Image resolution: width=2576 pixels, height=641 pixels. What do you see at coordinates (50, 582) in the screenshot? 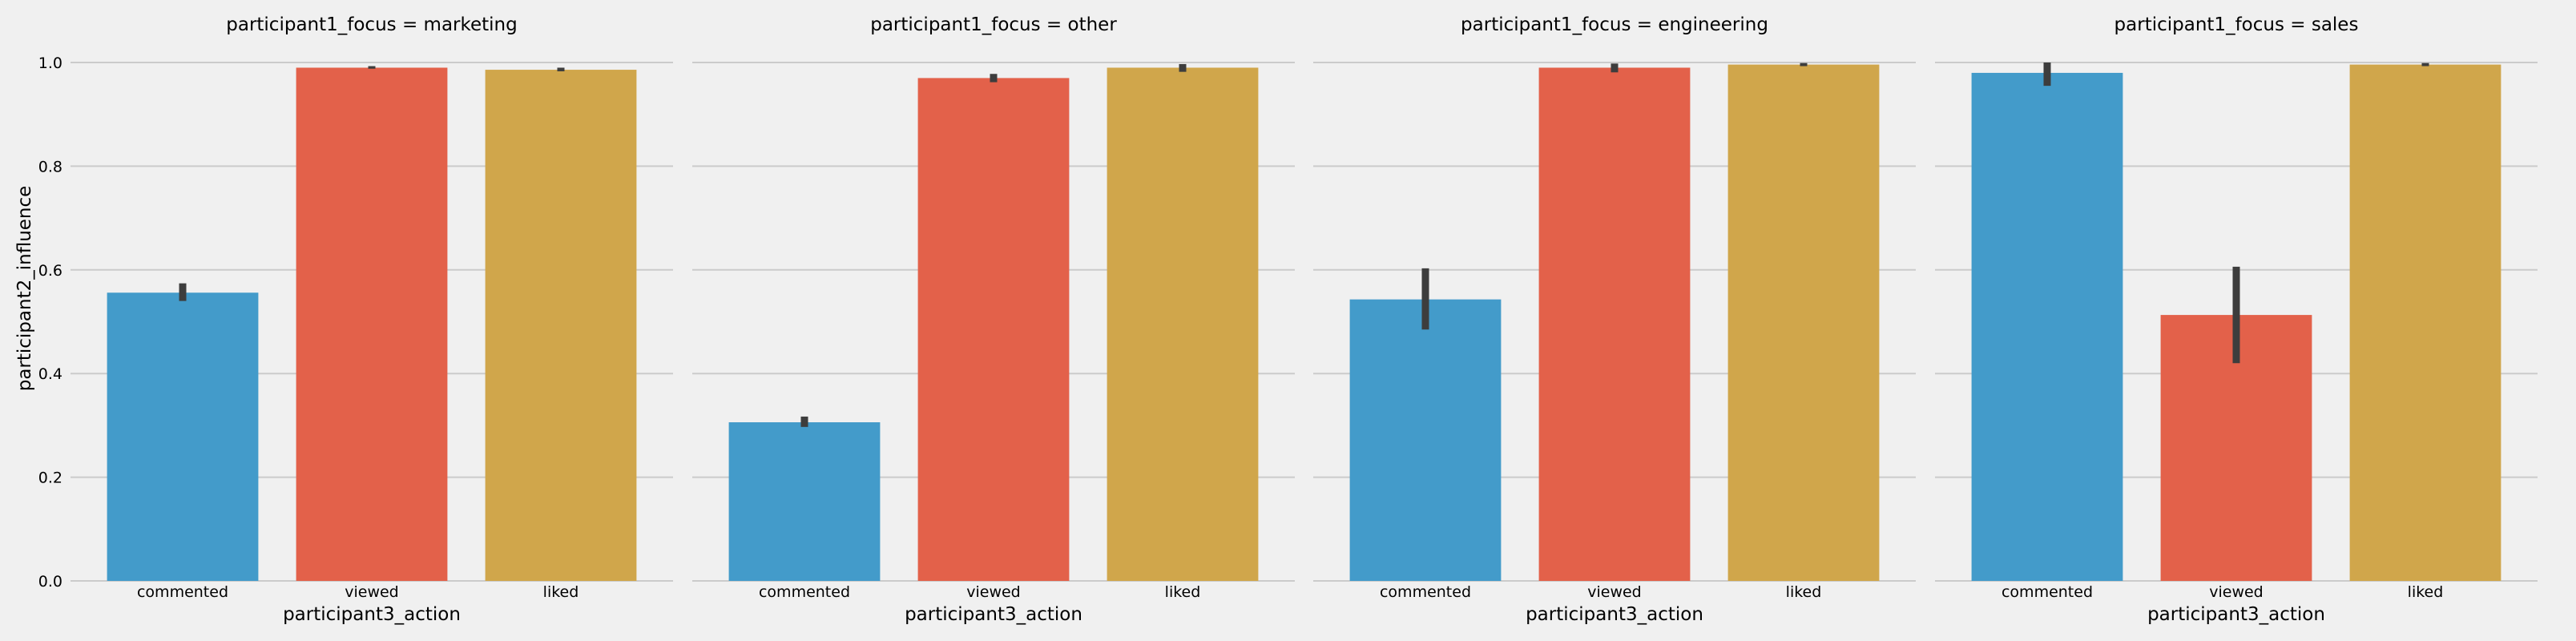
I see `y-tick-label: 0.0` at bounding box center [50, 582].